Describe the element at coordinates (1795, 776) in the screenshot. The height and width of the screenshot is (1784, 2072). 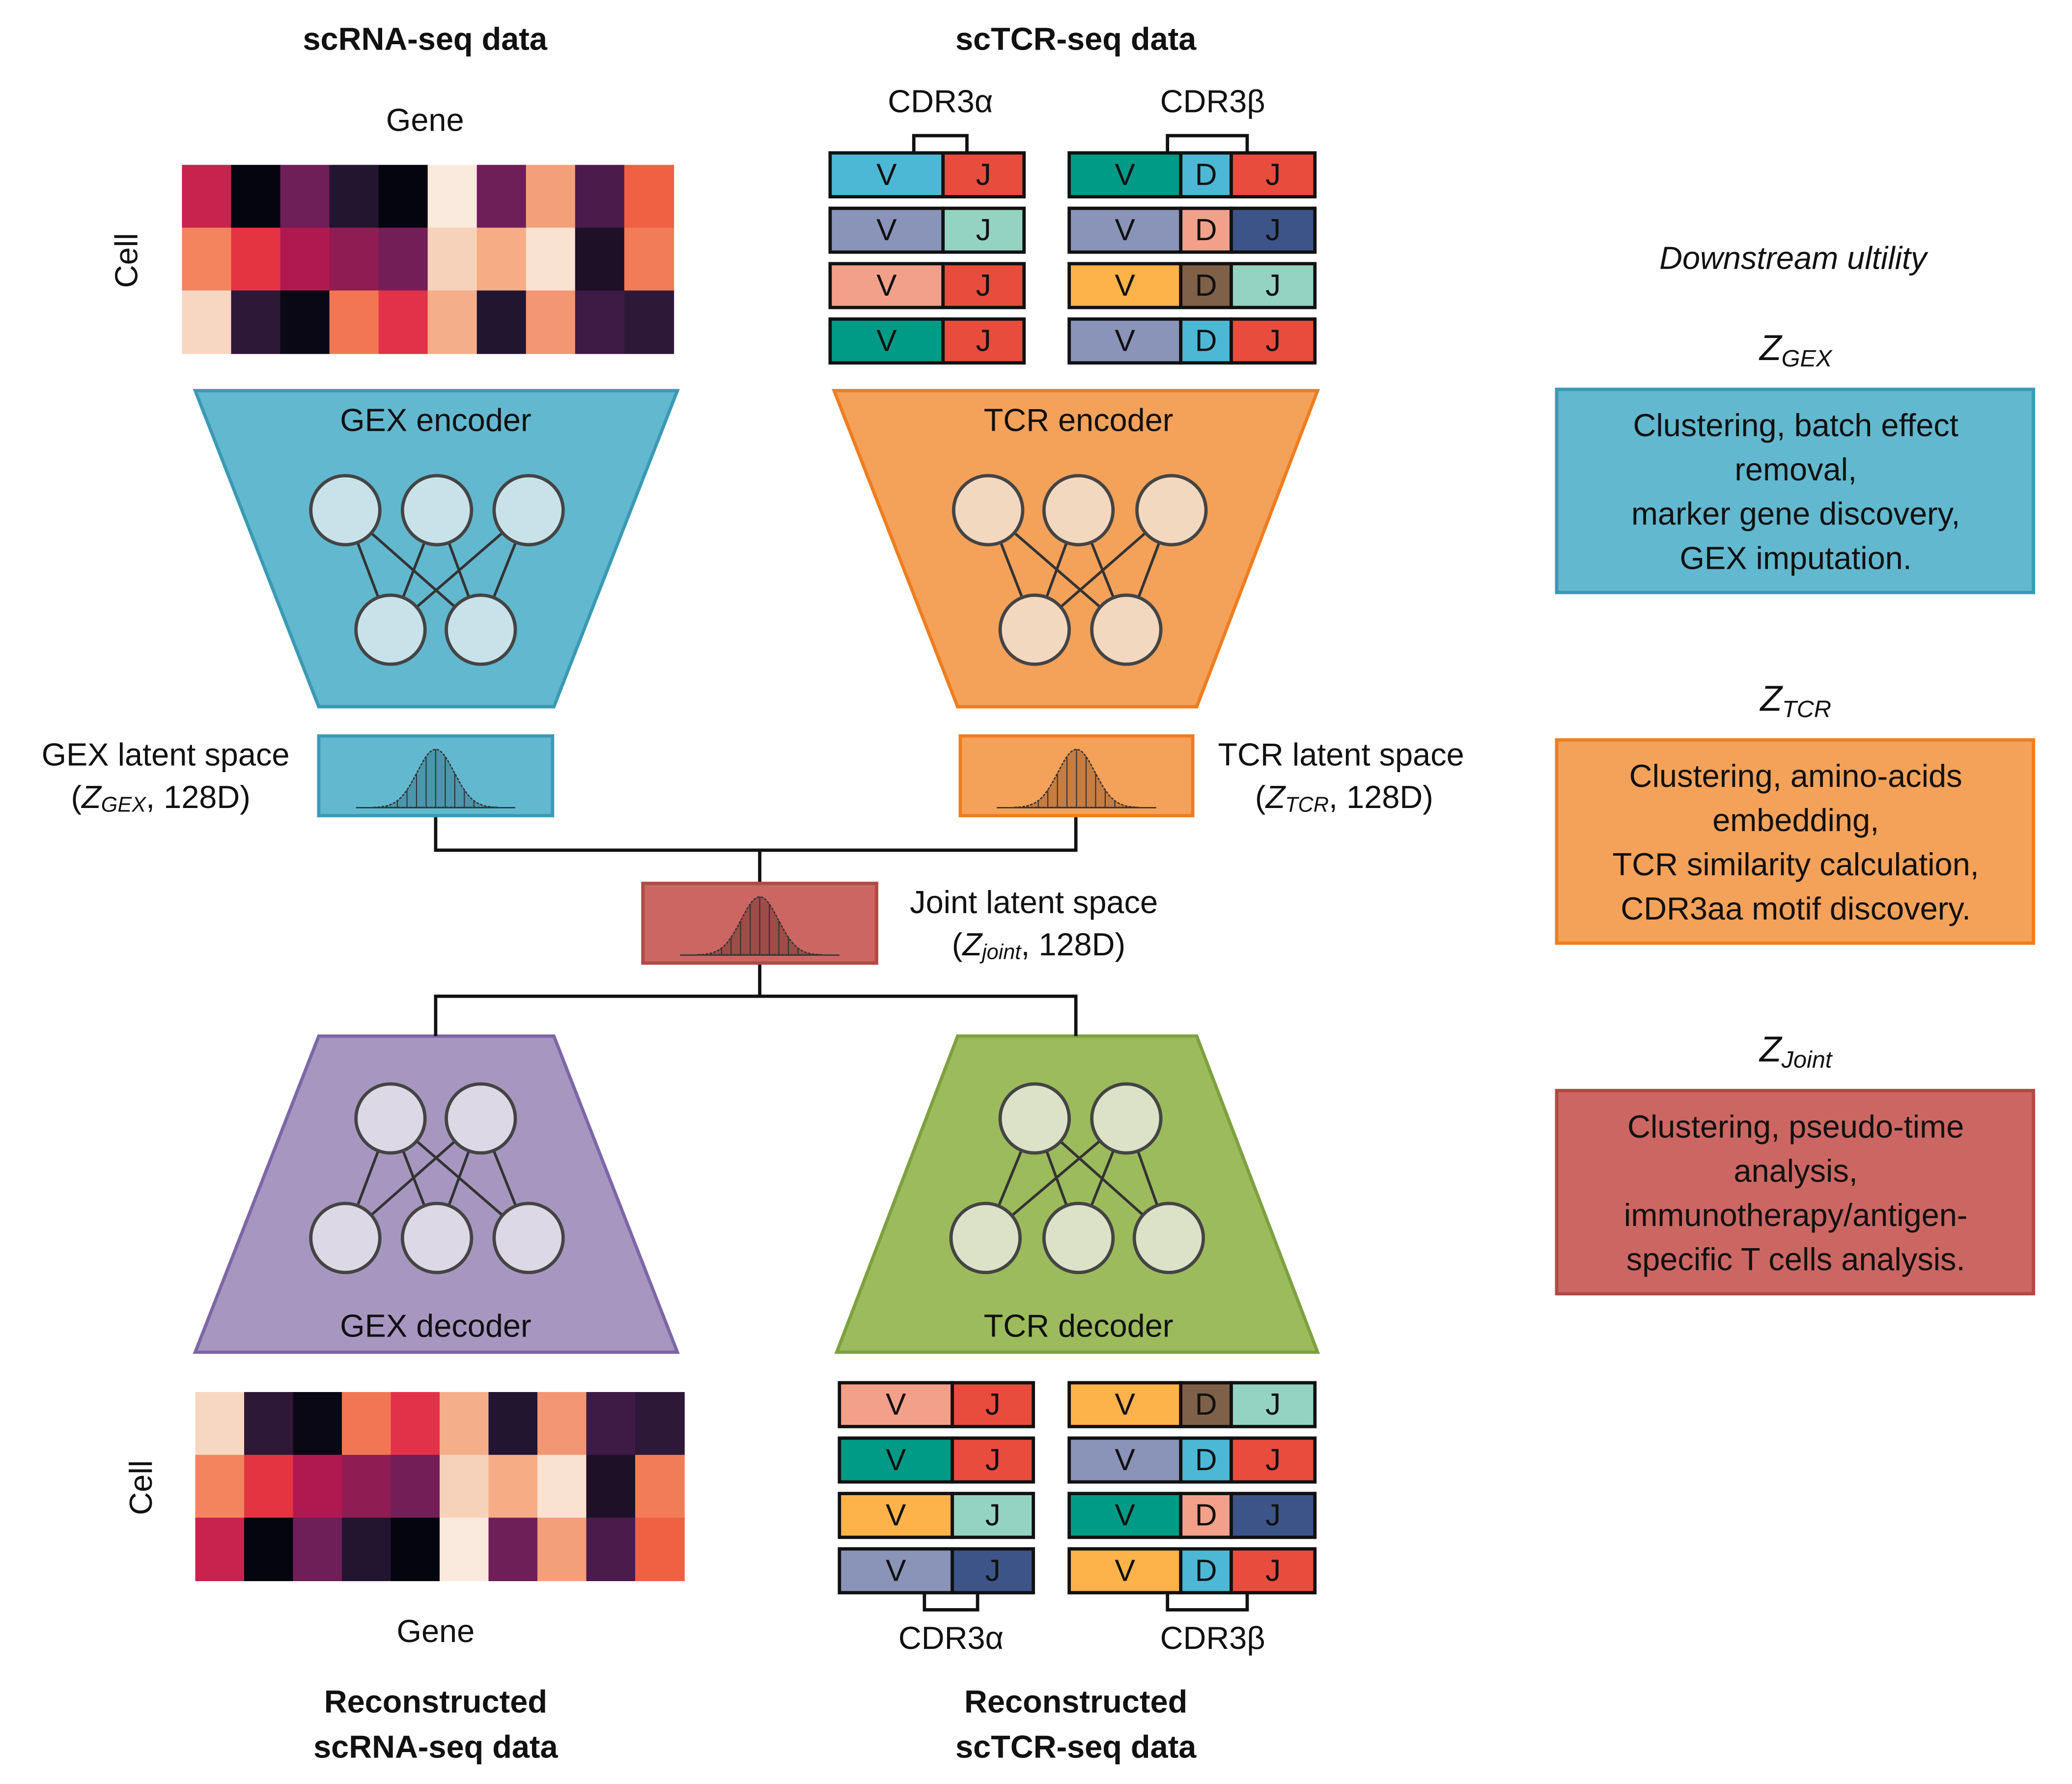
I see `label: Clustering, amino-acids` at that location.